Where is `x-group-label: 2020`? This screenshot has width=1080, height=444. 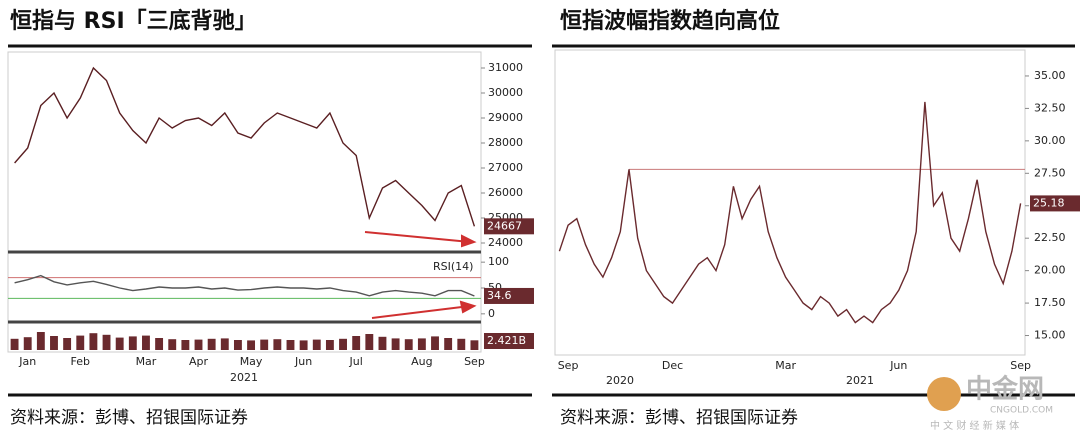
x-group-label: 2020 is located at coordinates (620, 380).